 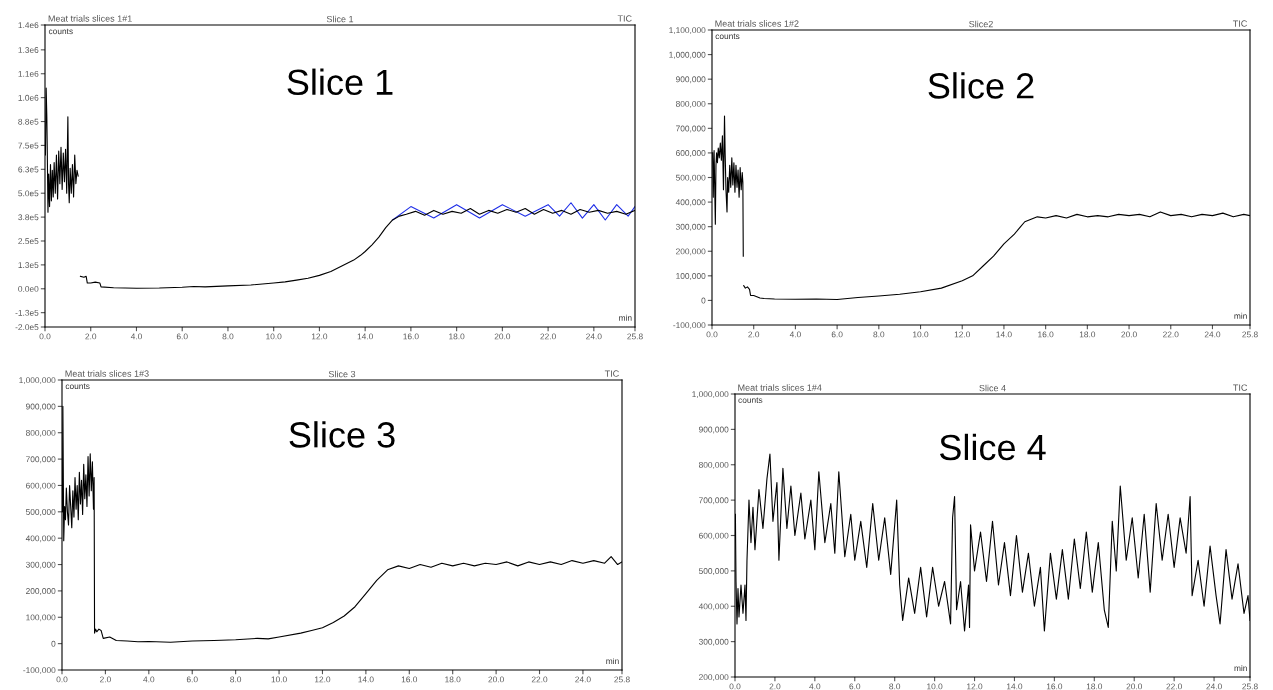 What do you see at coordinates (28, 50) in the screenshot?
I see `y-tick-label: 1.3e6` at bounding box center [28, 50].